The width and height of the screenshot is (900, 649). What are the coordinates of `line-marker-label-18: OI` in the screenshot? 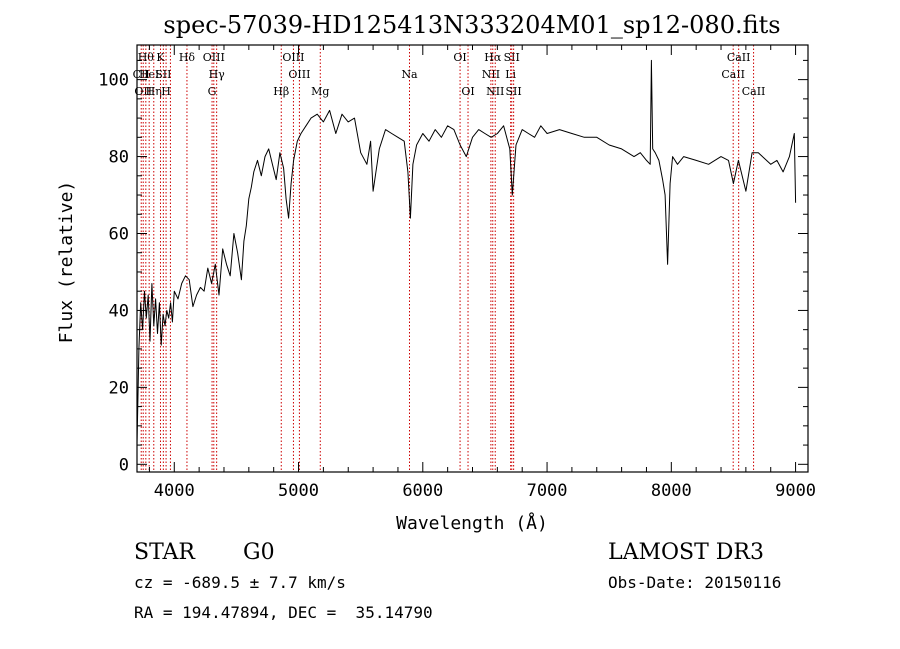 It's located at (459, 57).